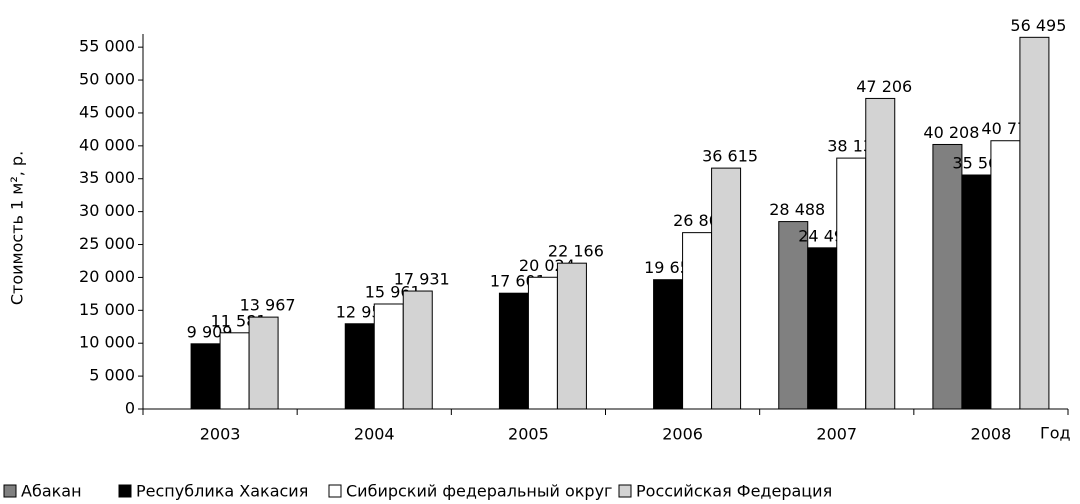 The image size is (1080, 504). I want to click on x-tick-label: 2003, so click(220, 434).